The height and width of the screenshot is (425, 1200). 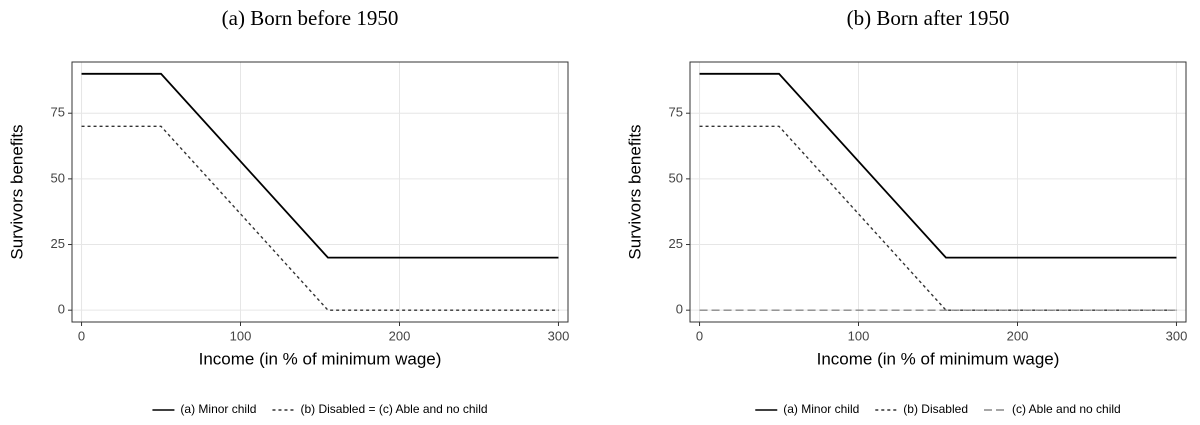 I want to click on legend-label: (c) Able and no child, so click(x=1066, y=409).